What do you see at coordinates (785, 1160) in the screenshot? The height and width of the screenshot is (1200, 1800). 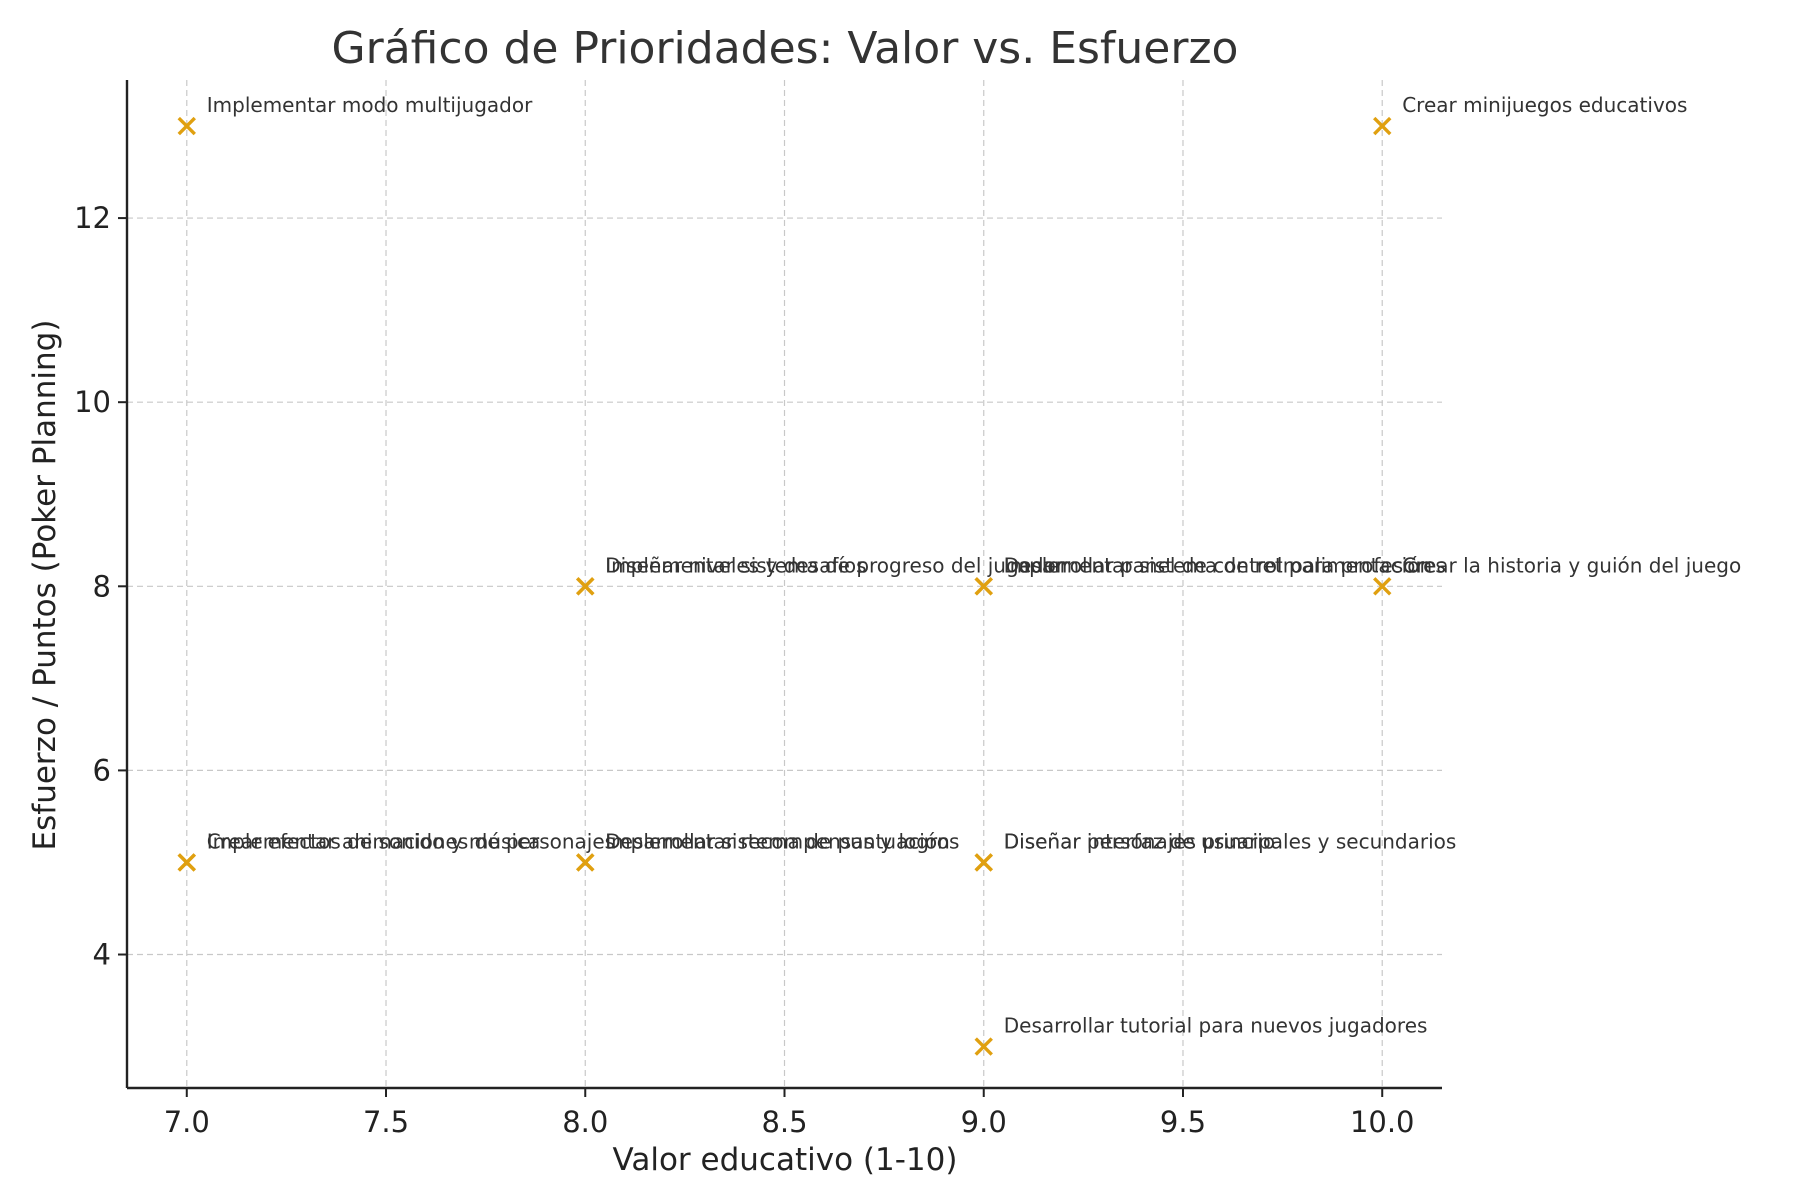 I see `x-axis-label: Valor educativo (1-10)` at bounding box center [785, 1160].